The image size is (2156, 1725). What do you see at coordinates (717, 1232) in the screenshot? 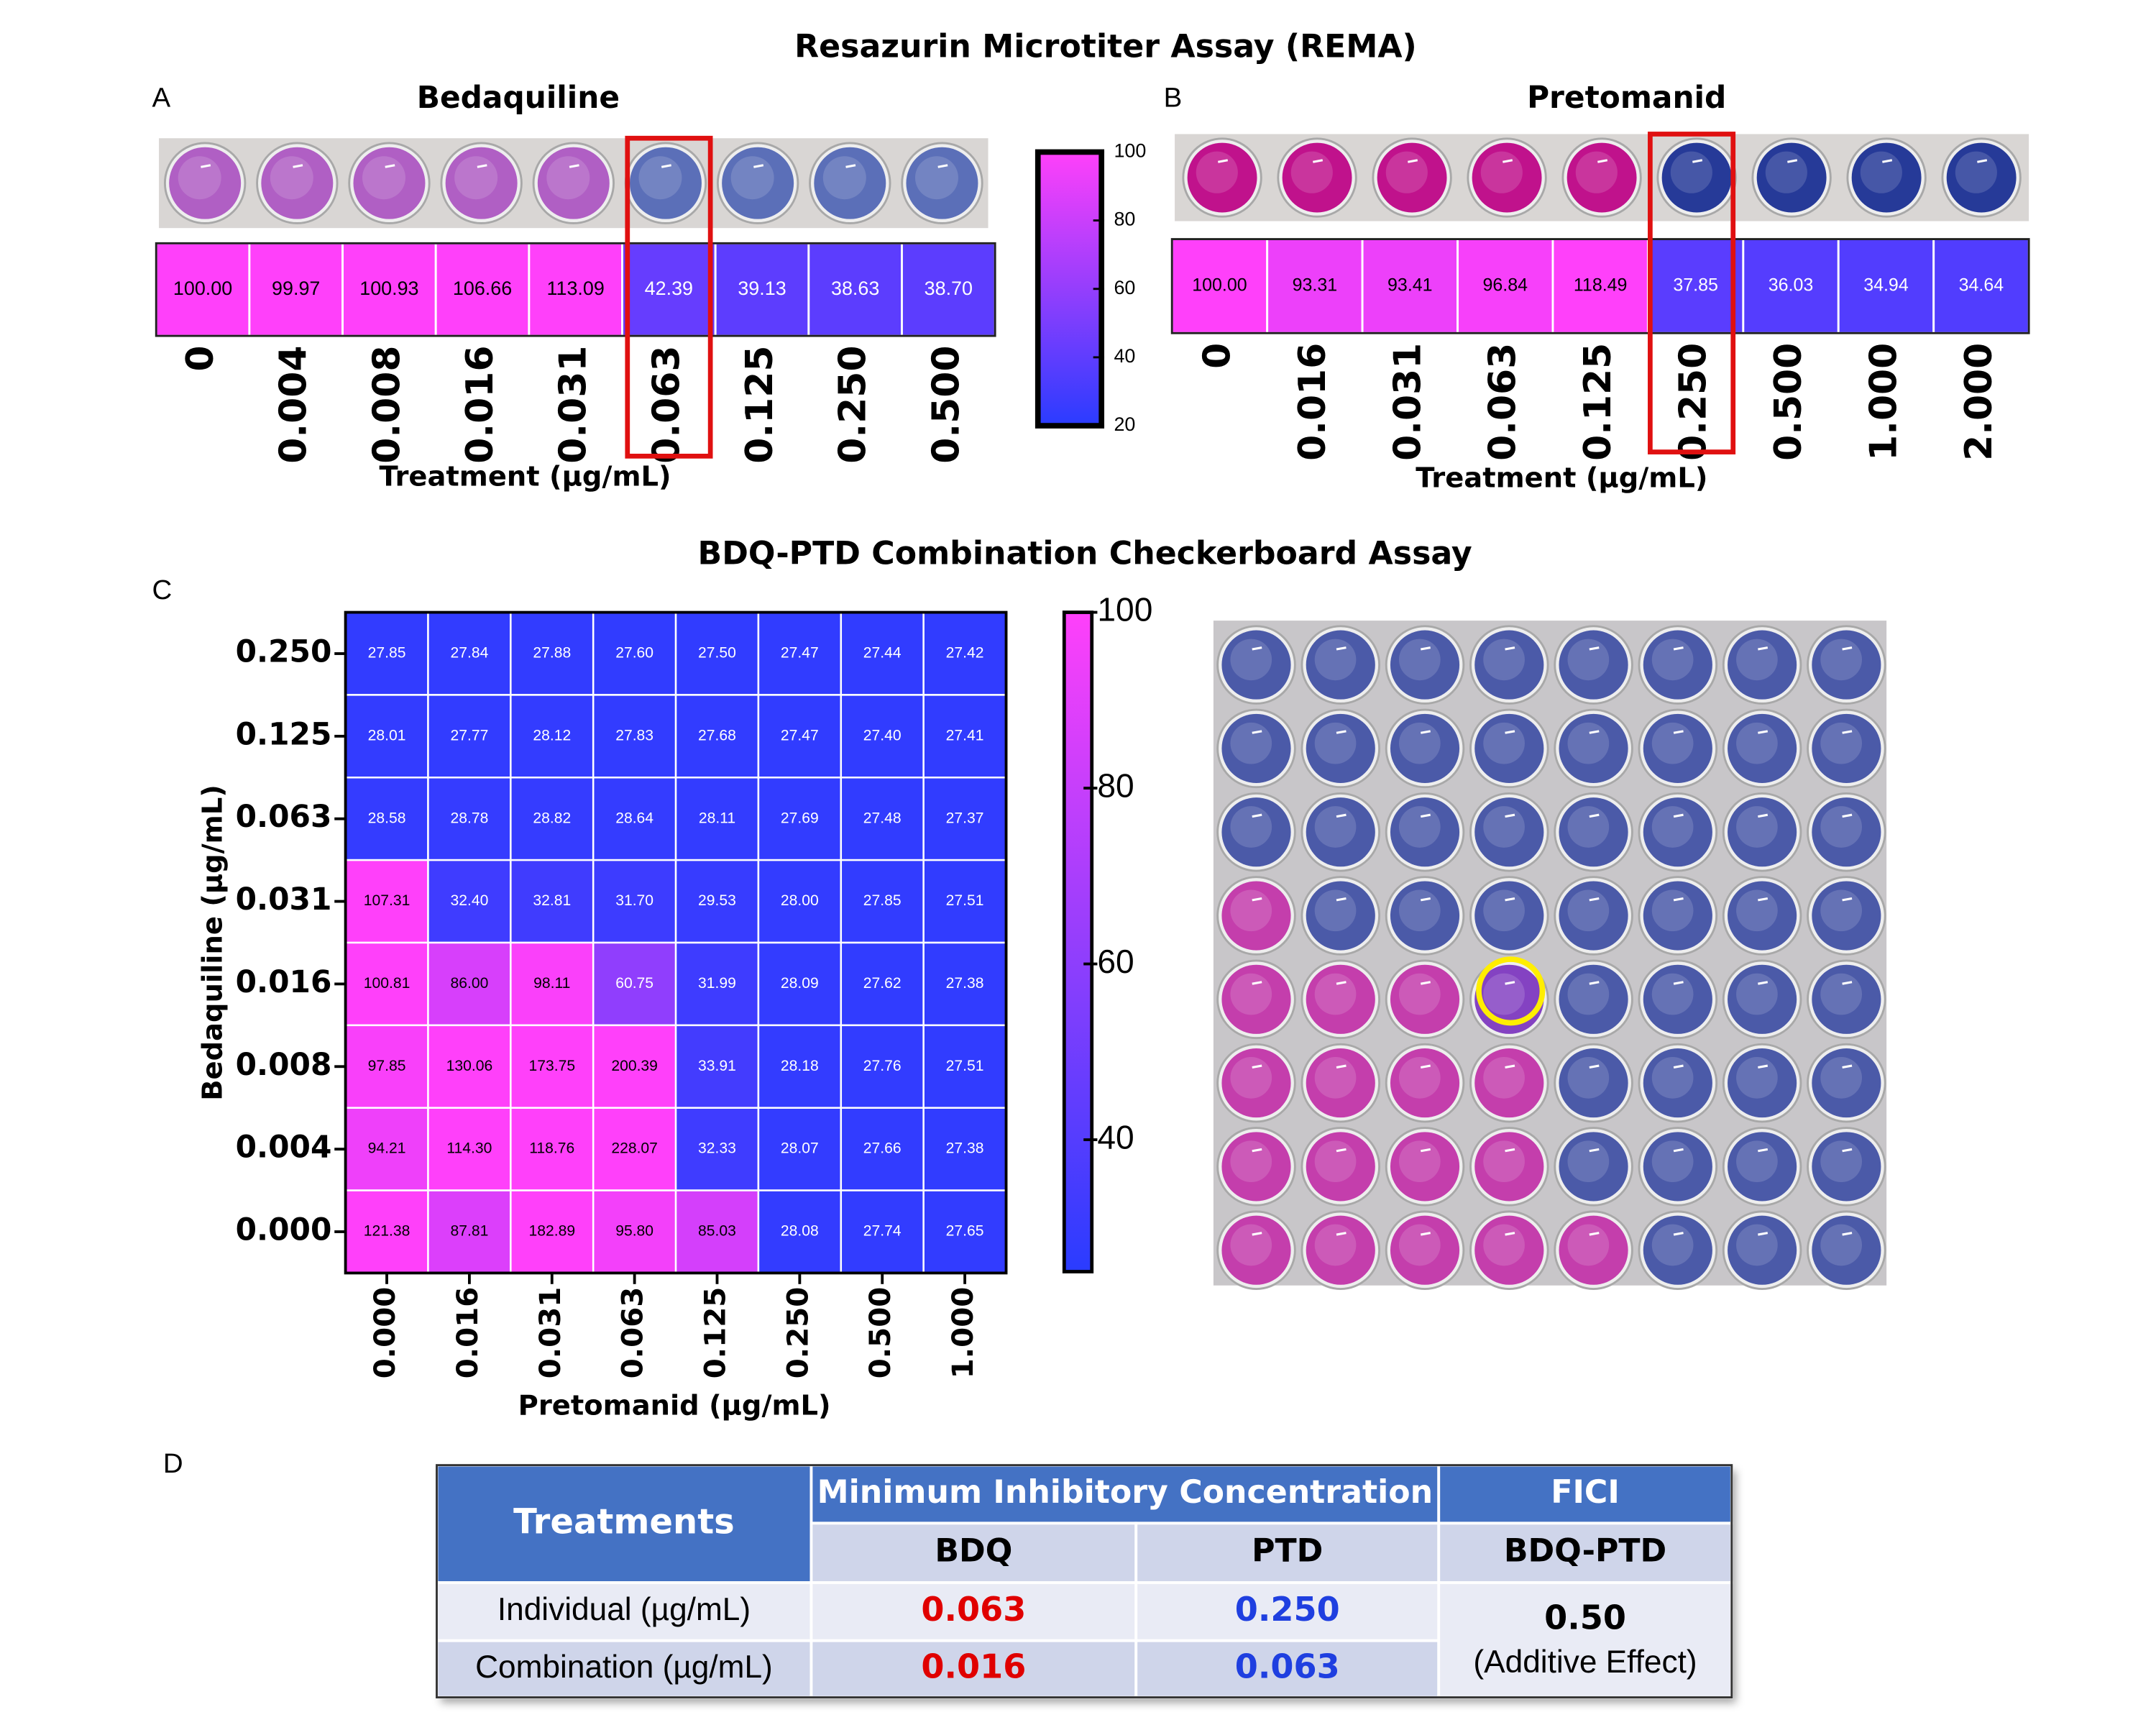
I see `cell-label: 85.03` at bounding box center [717, 1232].